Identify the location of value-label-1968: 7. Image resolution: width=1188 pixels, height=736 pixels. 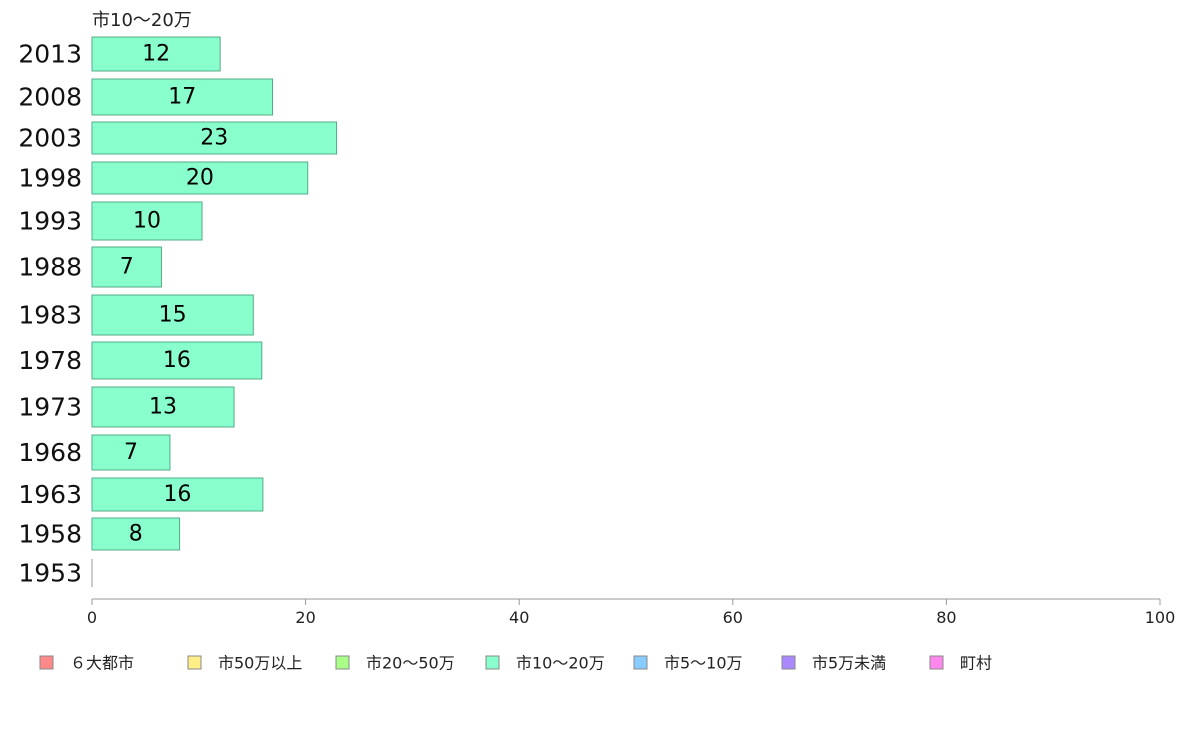
(131, 452).